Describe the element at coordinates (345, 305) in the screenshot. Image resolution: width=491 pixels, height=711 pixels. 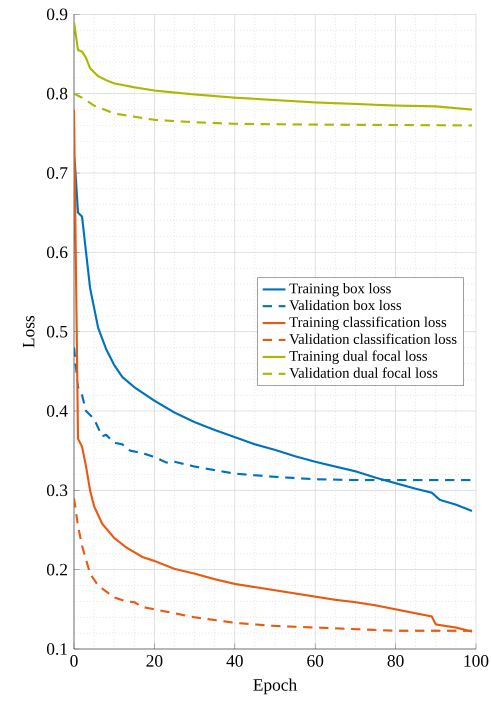
I see `legend-label: Validation box loss` at that location.